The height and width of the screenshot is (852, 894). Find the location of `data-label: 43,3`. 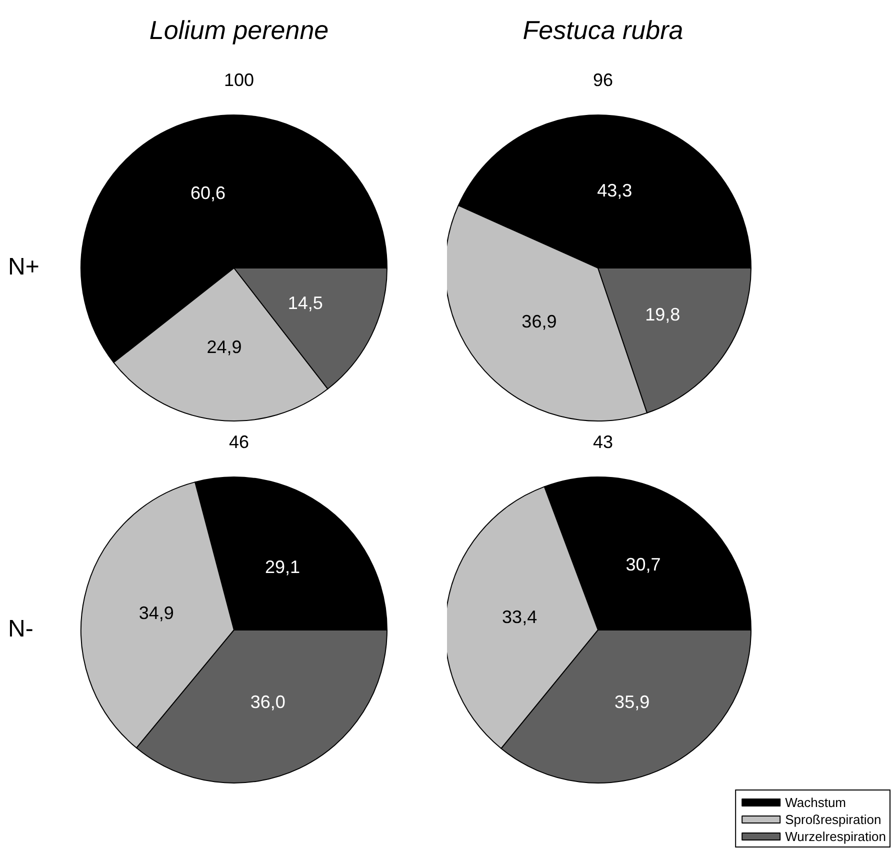

data-label: 43,3 is located at coordinates (614, 190).